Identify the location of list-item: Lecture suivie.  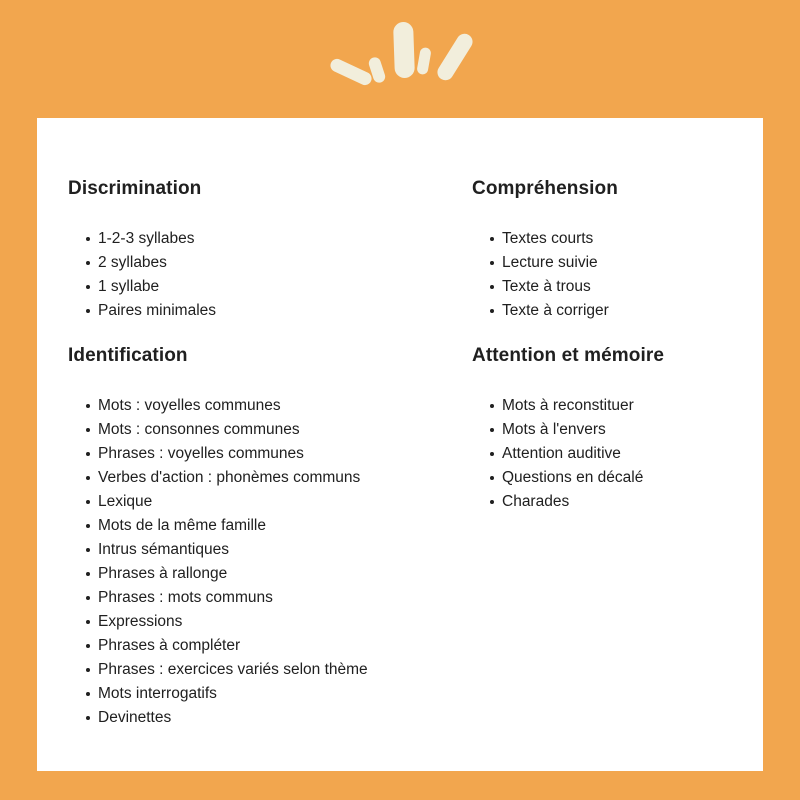
(607, 263).